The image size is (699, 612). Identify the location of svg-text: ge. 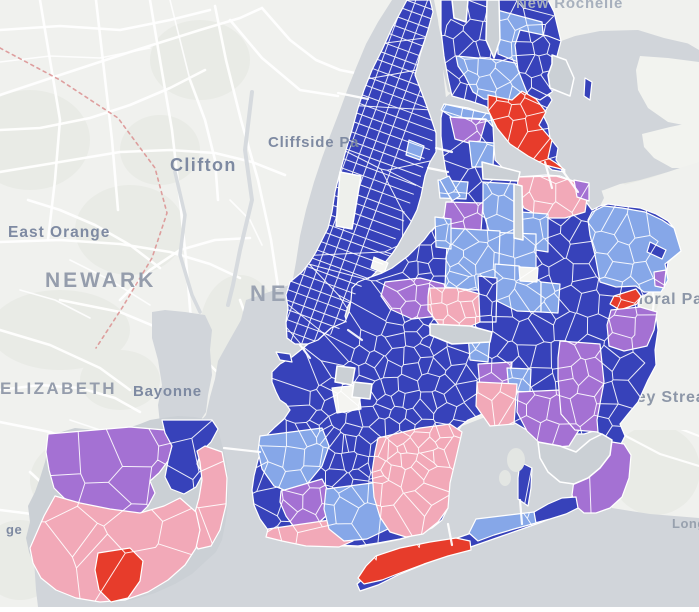
(14, 529).